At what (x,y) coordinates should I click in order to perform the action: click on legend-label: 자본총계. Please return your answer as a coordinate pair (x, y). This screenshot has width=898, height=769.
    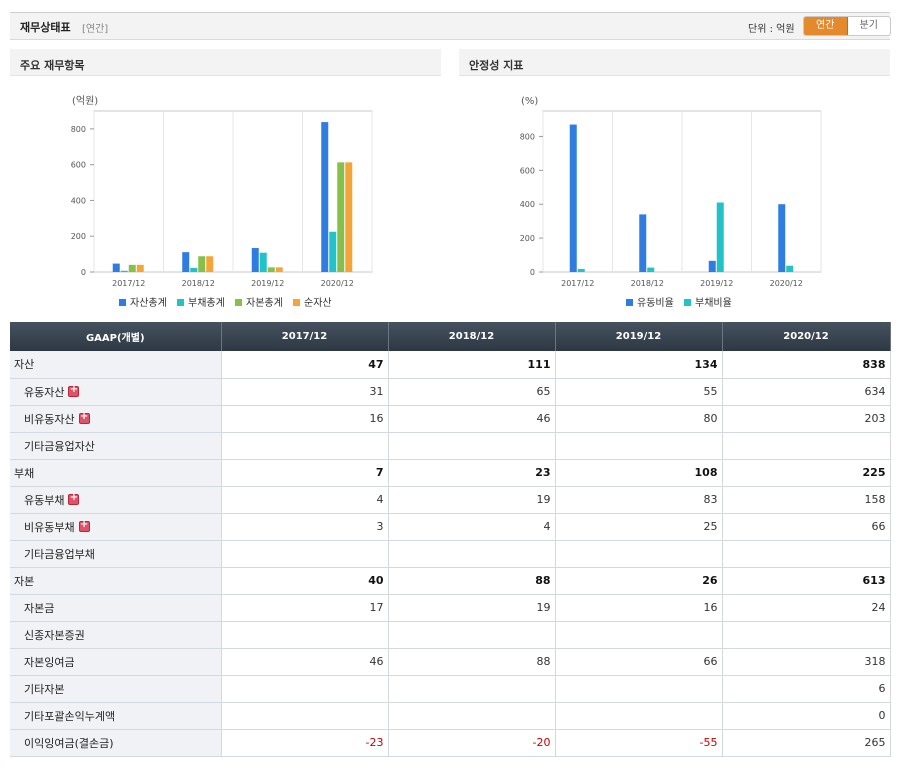
    Looking at the image, I should click on (264, 303).